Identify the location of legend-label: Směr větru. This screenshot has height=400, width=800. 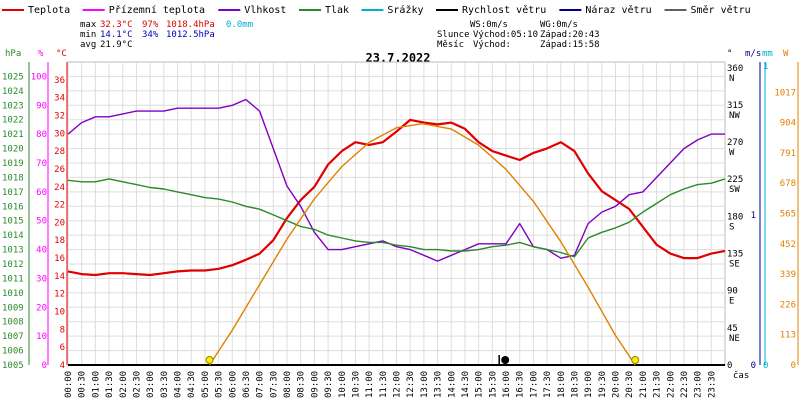
(721, 10).